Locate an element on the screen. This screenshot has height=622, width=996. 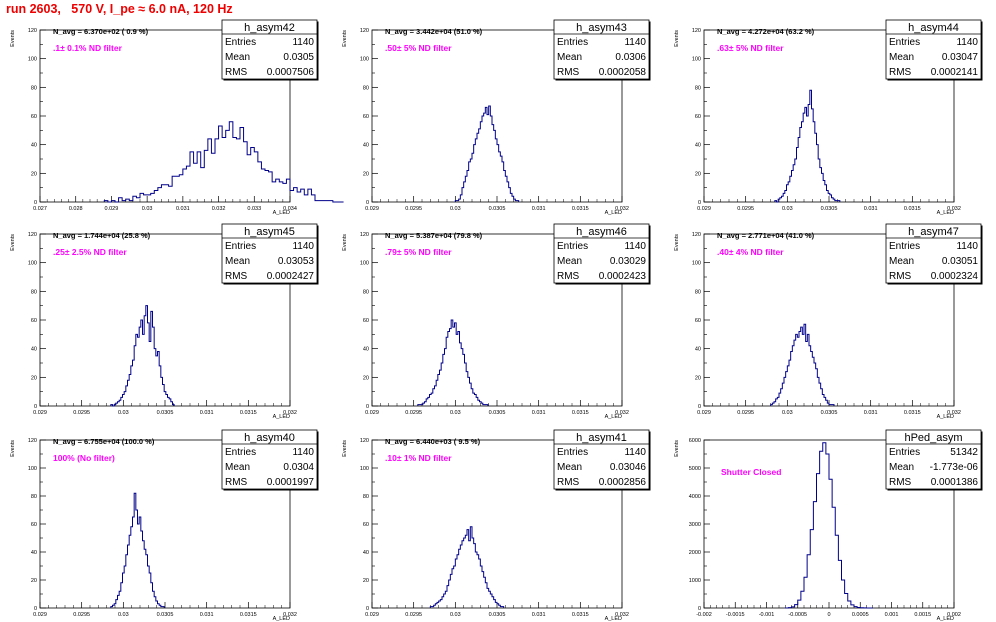
histogram-name: h_asym40 is located at coordinates (269, 438).